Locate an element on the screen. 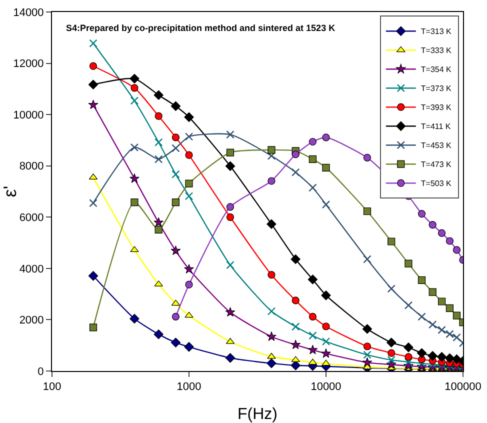 The image size is (487, 423). x-tick-label: 10000 is located at coordinates (326, 387).